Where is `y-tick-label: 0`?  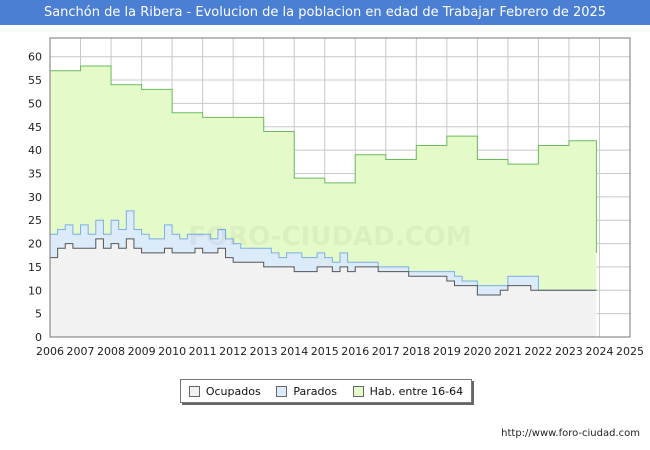
y-tick-label: 0 is located at coordinates (38, 337).